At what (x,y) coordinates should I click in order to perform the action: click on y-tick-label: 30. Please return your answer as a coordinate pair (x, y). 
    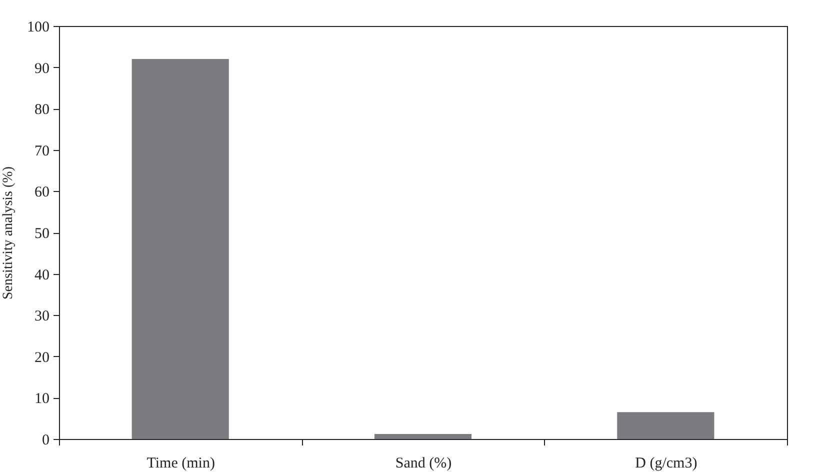
    Looking at the image, I should click on (42, 316).